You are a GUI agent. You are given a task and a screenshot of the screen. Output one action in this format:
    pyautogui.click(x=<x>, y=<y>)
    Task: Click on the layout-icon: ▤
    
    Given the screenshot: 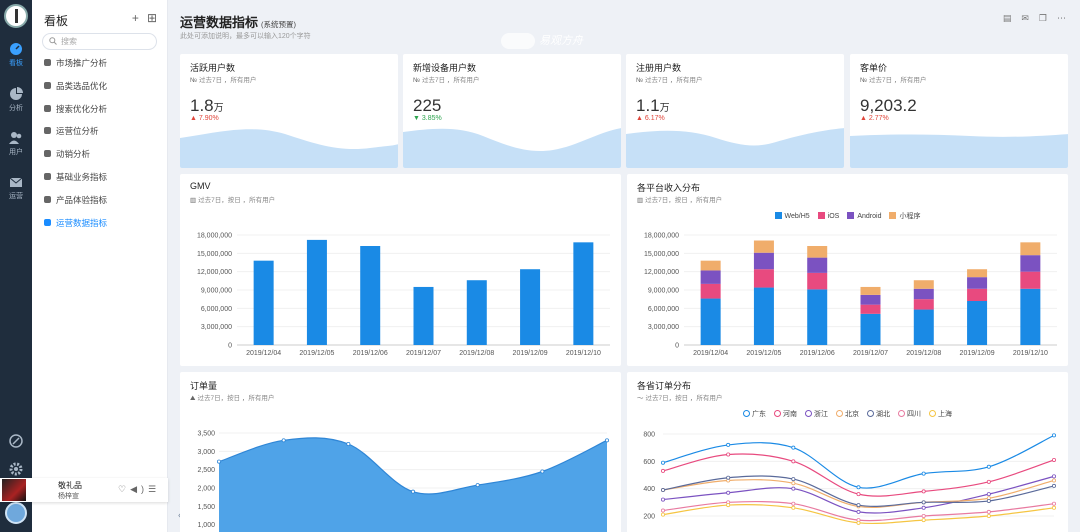 What is the action you would take?
    pyautogui.click(x=1007, y=18)
    